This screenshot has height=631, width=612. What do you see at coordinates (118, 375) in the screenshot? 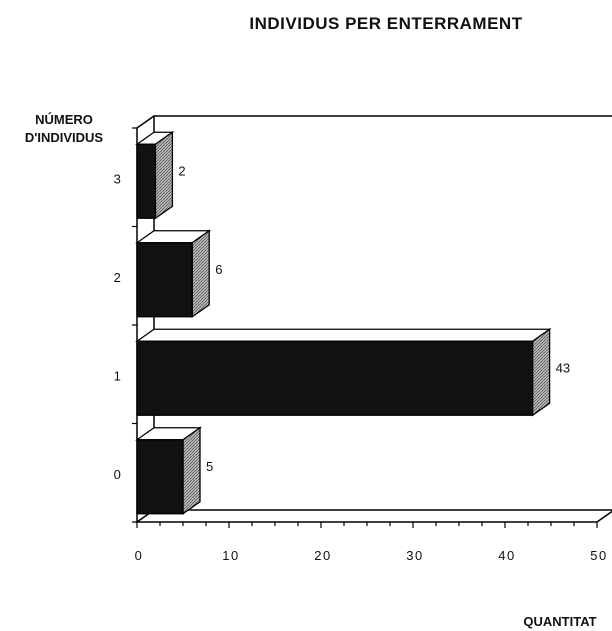
I see `y-tick-label: 1` at bounding box center [118, 375].